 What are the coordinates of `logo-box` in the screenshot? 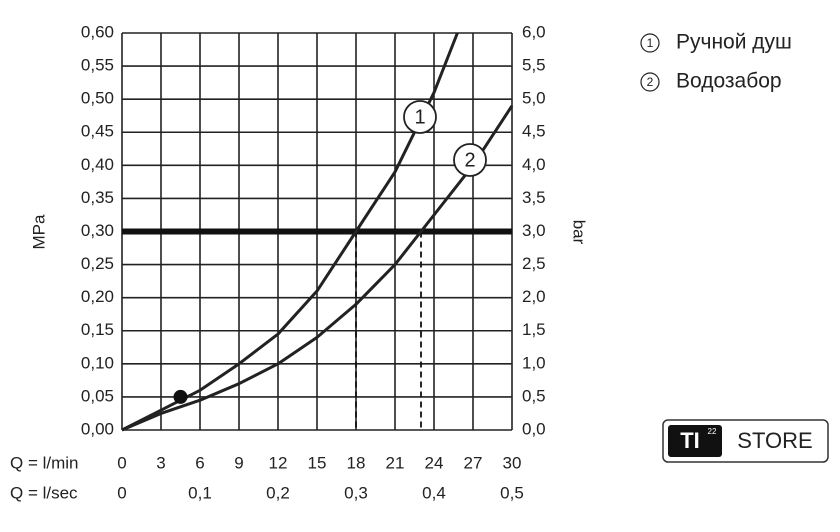 It's located at (695, 441).